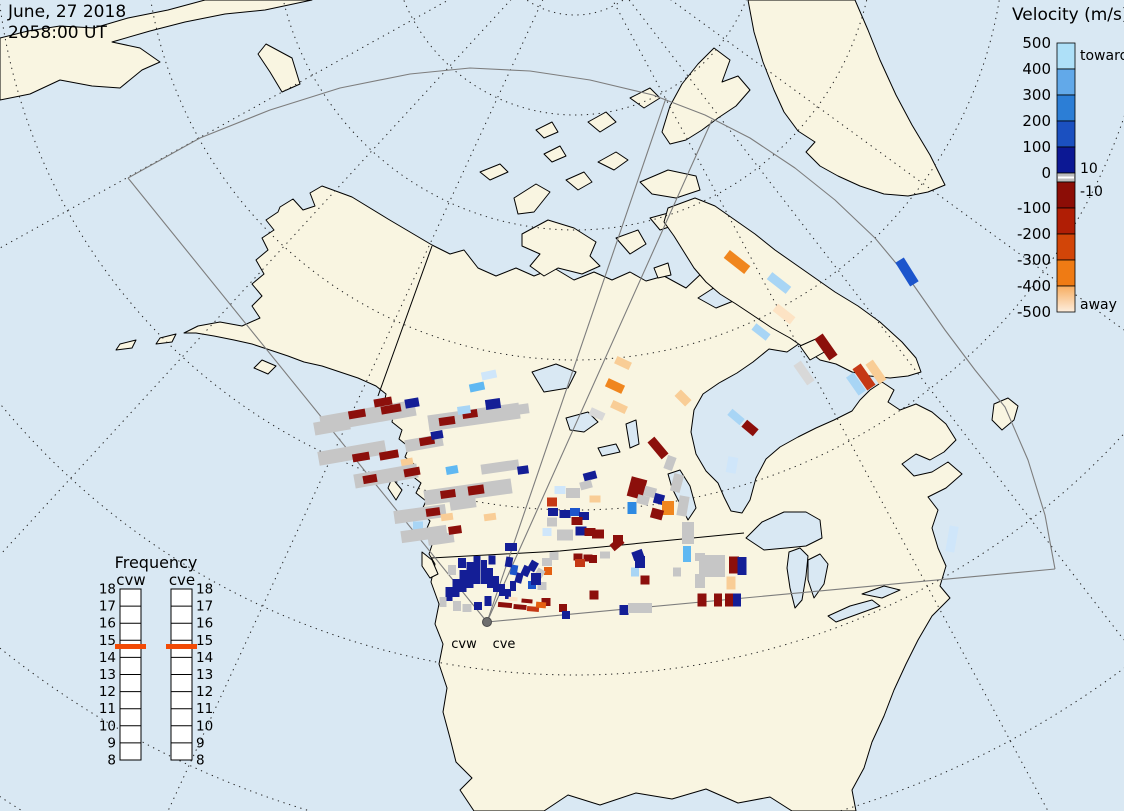 This screenshot has width=1124, height=811. What do you see at coordinates (1034, 286) in the screenshot?
I see `colorbar-tick-label: -400` at bounding box center [1034, 286].